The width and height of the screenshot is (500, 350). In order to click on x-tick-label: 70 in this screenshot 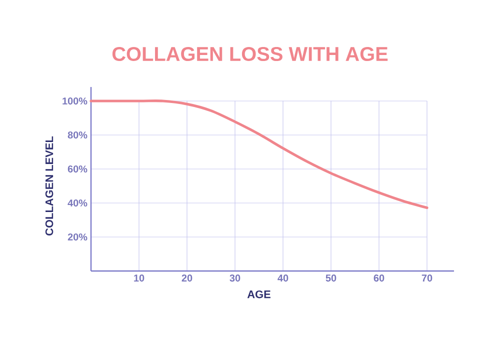, I will do `click(427, 278)`.